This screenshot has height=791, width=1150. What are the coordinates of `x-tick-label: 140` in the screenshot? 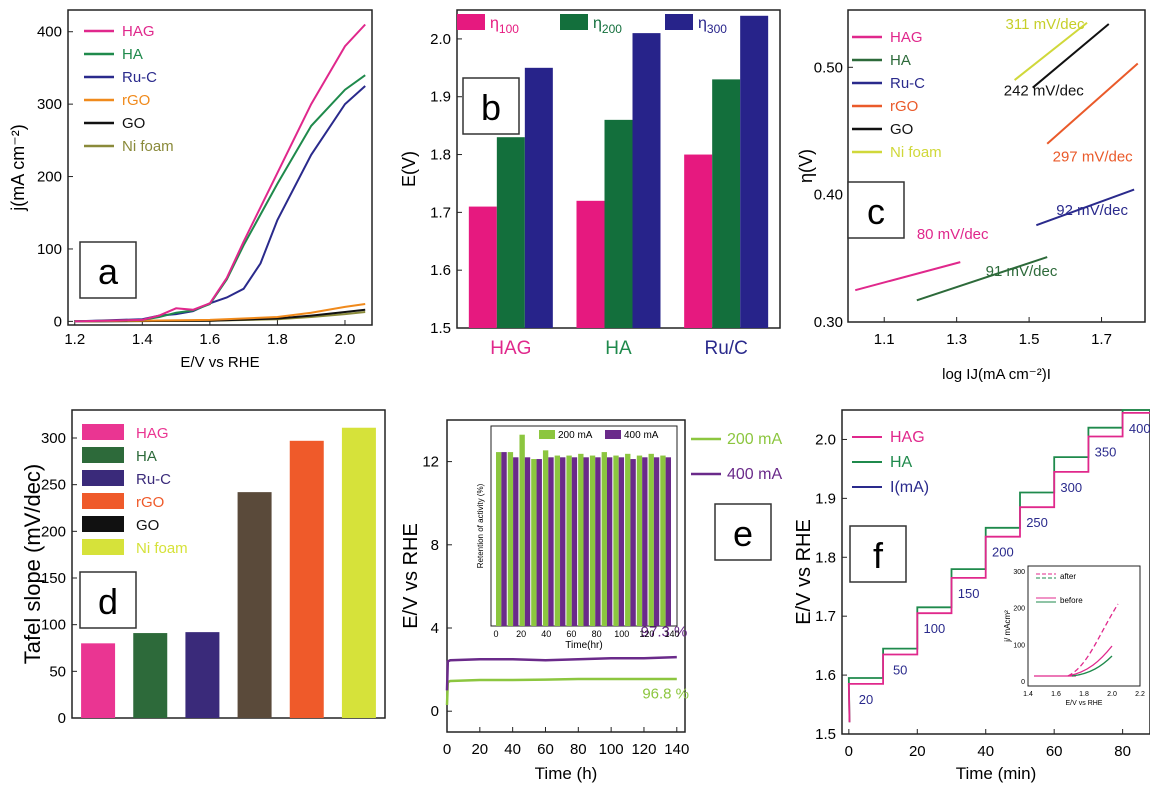 It's located at (676, 749).